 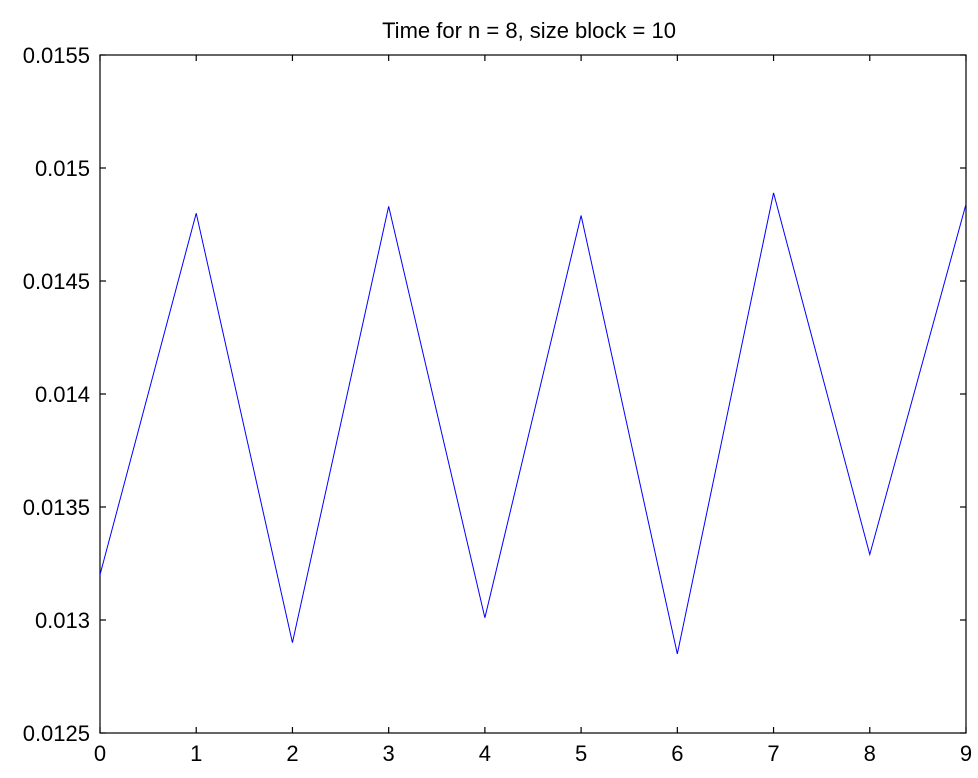 What do you see at coordinates (56, 281) in the screenshot?
I see `y-tick-label: 0.0145` at bounding box center [56, 281].